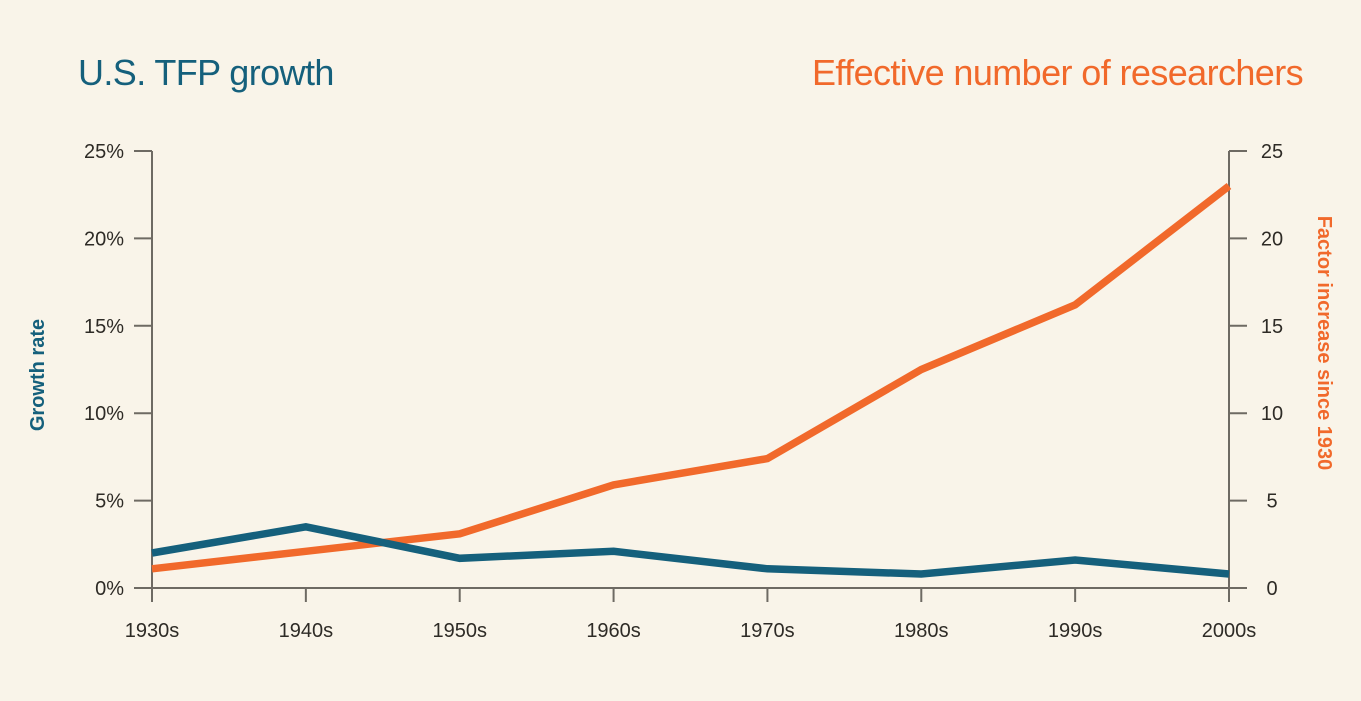 This screenshot has height=701, width=1361. I want to click on right-y-tick-label: 5, so click(1271, 502).